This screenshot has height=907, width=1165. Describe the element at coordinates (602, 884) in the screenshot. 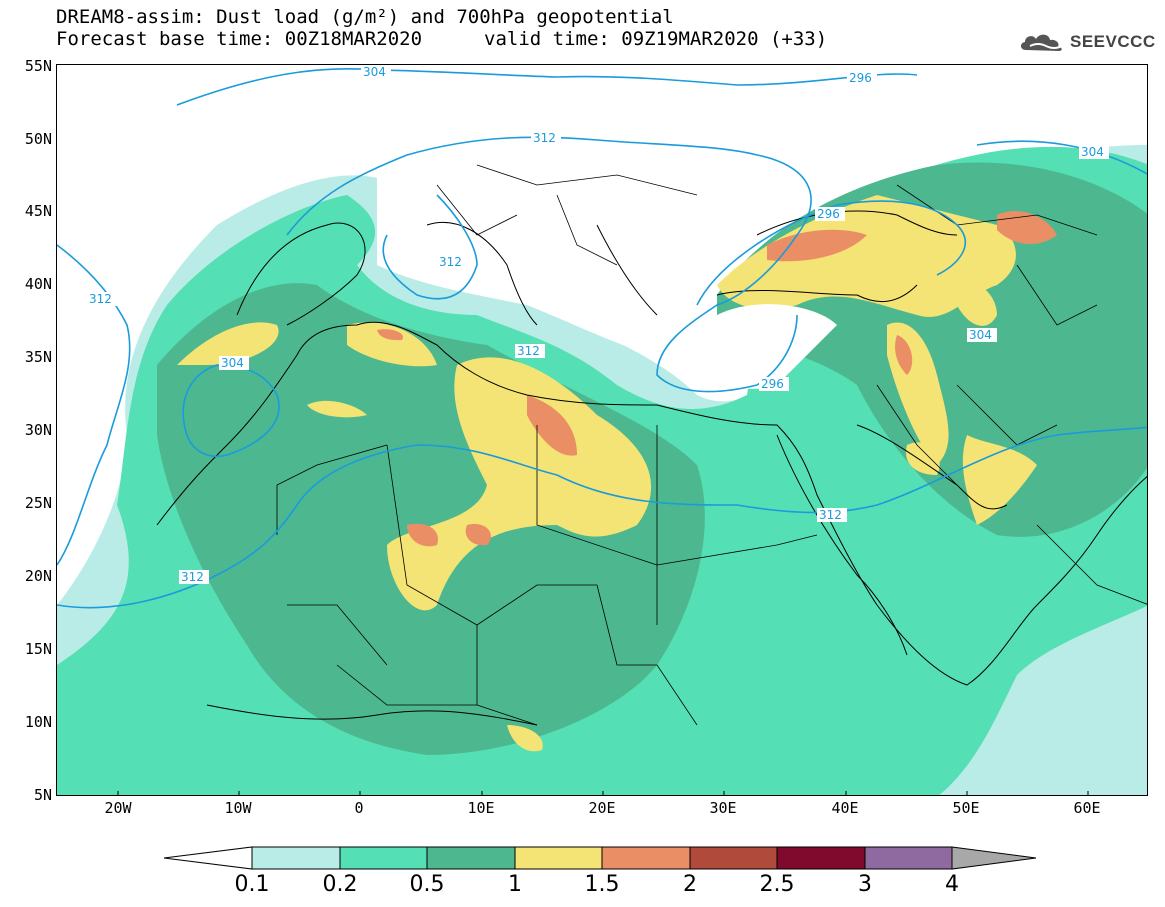

I see `colorbar-label: 1.5` at that location.